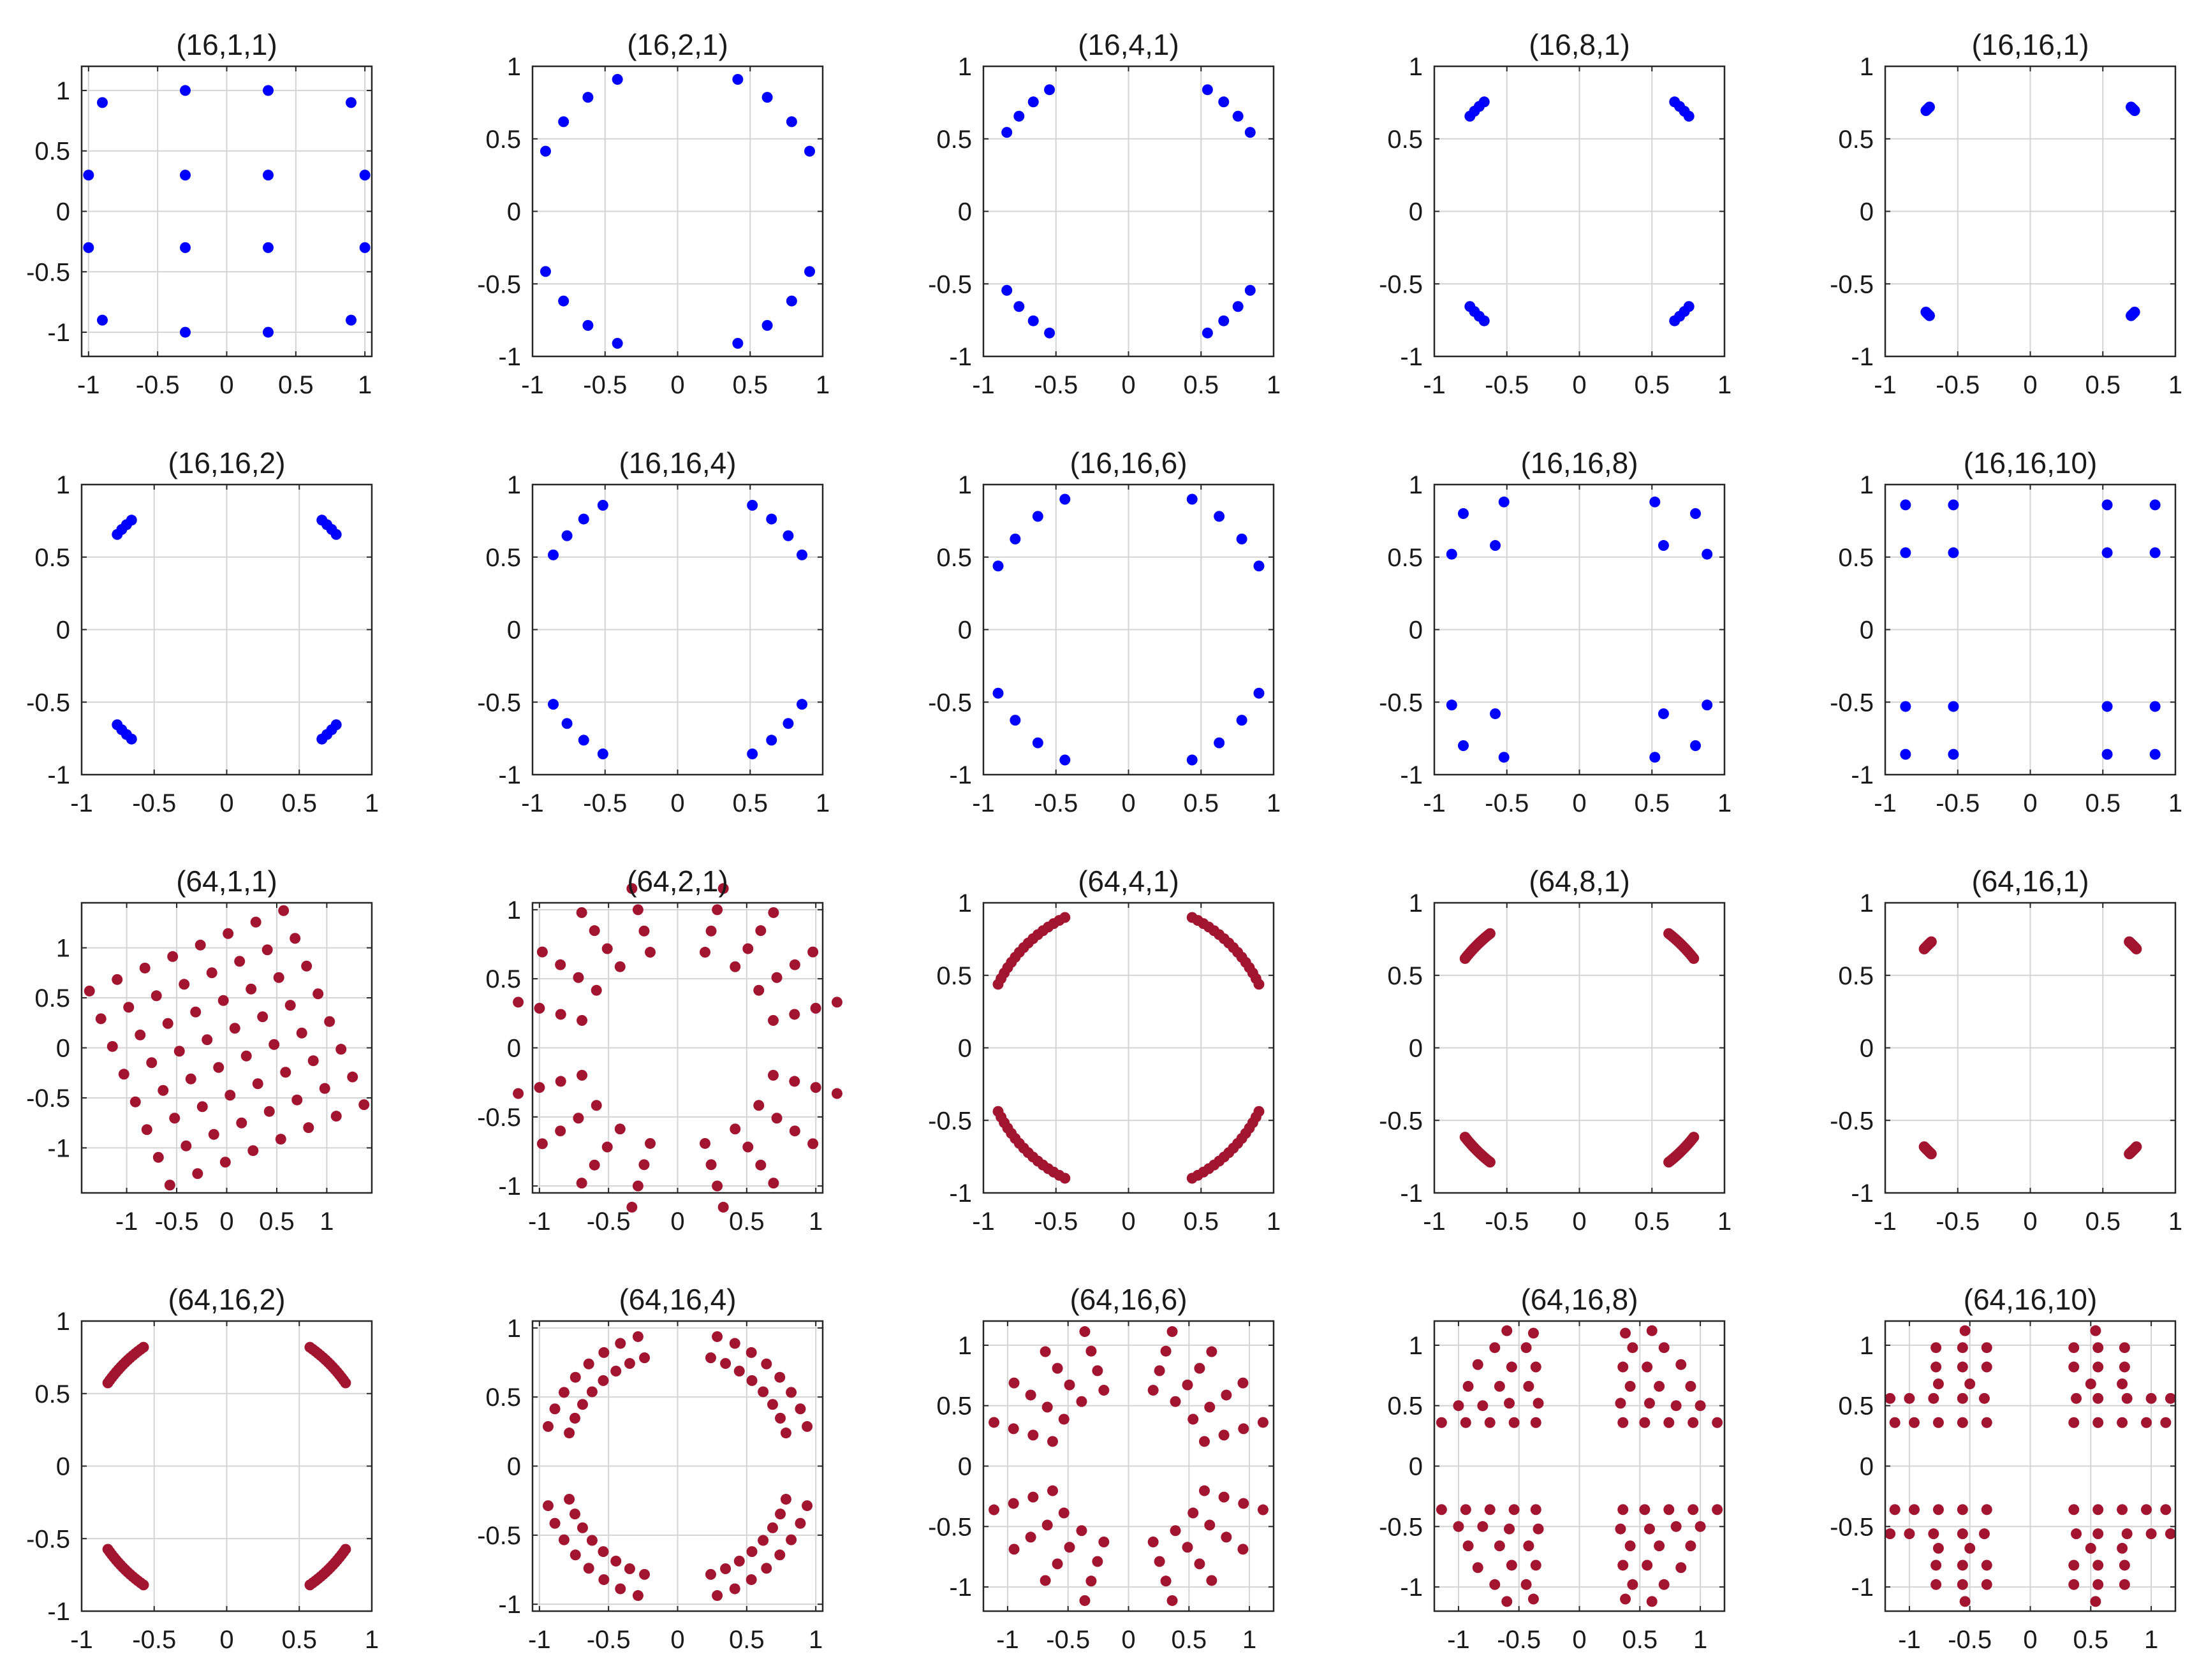  What do you see at coordinates (677, 881) in the screenshot?
I see `subplot-title: (64,2,1)` at bounding box center [677, 881].